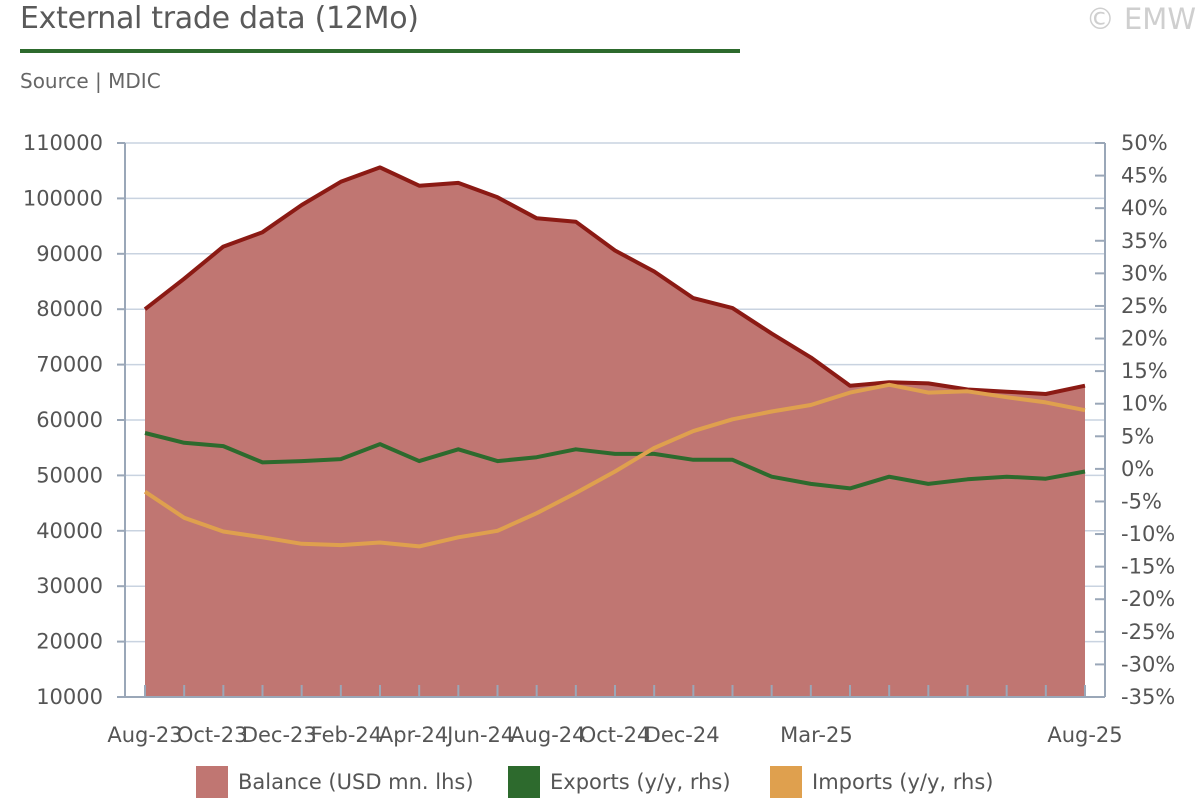 The height and width of the screenshot is (800, 1200). I want to click on left-axis-tick-label: 10000, so click(69, 697).